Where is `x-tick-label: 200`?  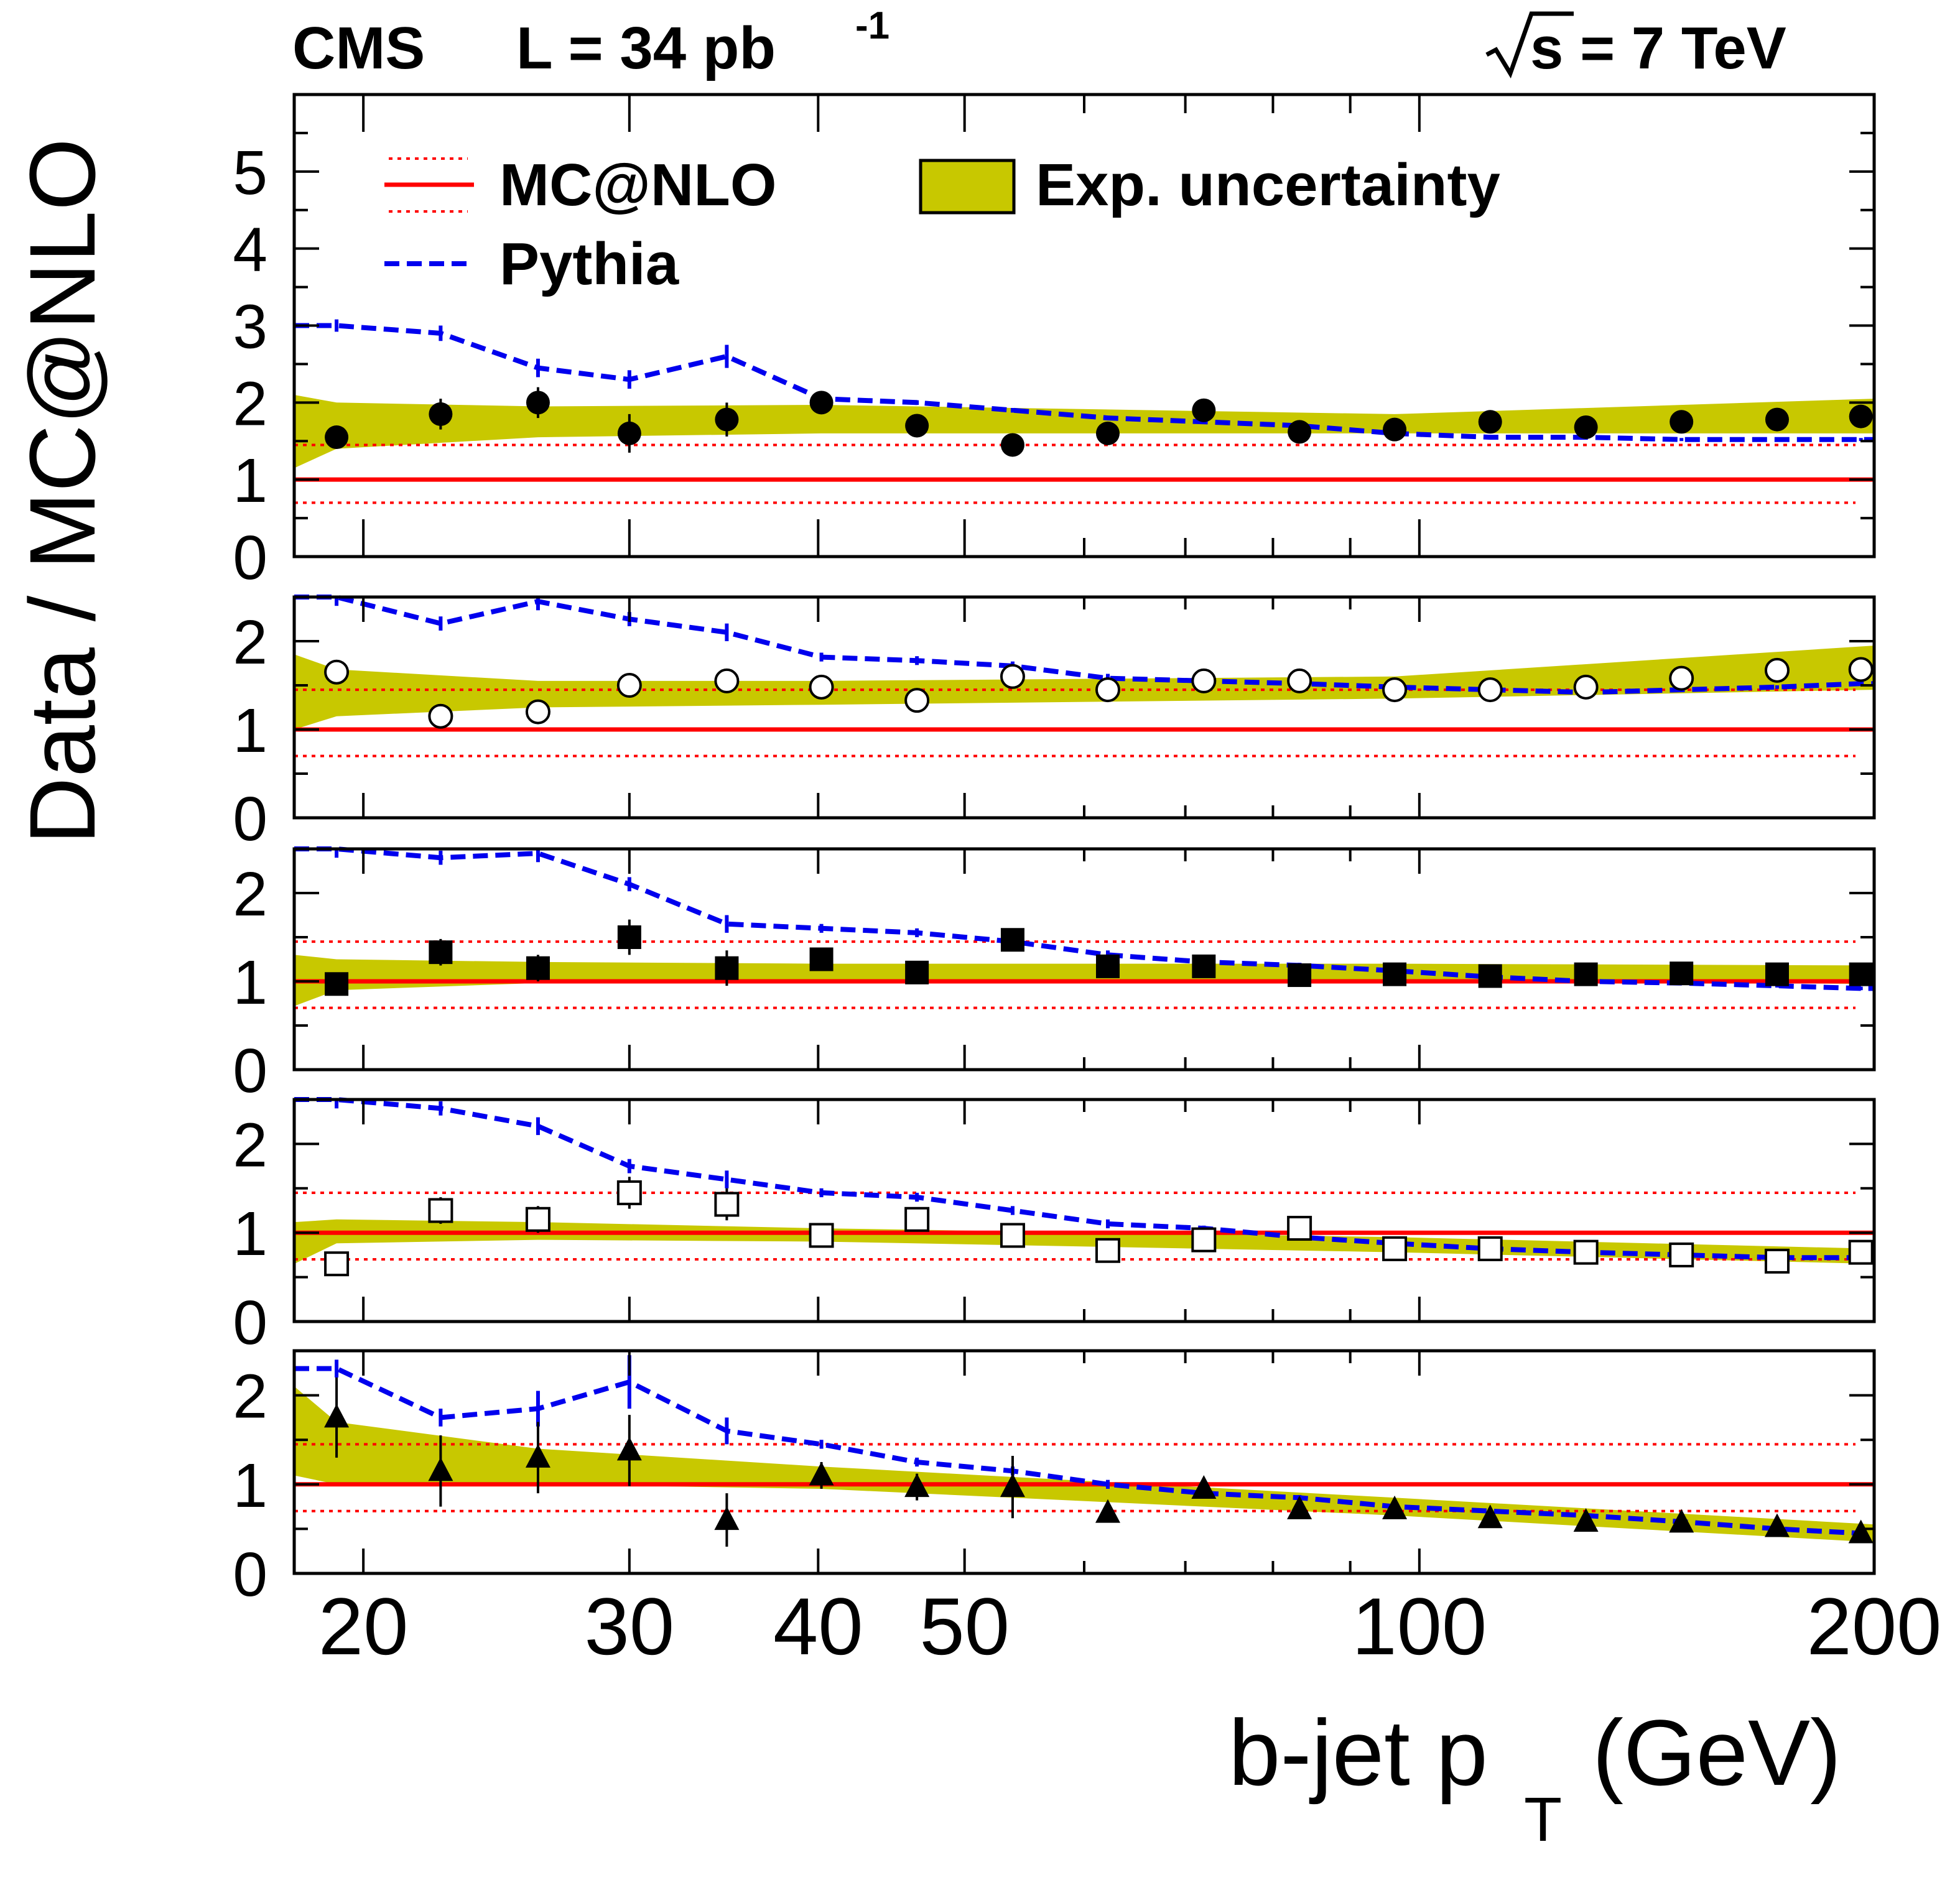
x-tick-label: 200 is located at coordinates (1874, 1627).